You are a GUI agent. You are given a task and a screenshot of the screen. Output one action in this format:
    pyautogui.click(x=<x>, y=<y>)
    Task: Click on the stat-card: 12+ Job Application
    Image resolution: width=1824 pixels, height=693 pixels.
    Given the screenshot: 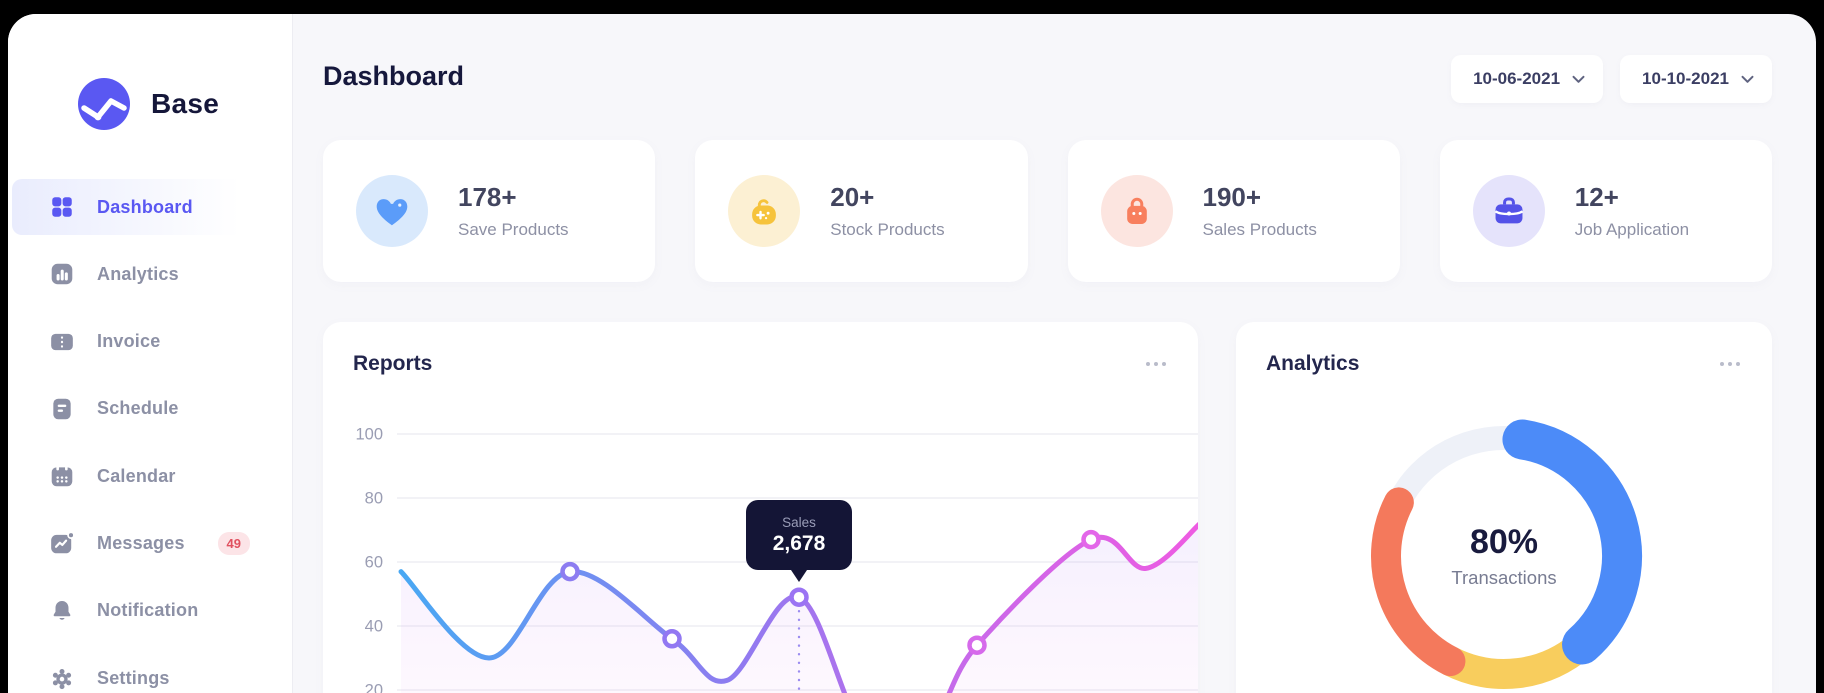 What is the action you would take?
    pyautogui.click(x=1605, y=211)
    